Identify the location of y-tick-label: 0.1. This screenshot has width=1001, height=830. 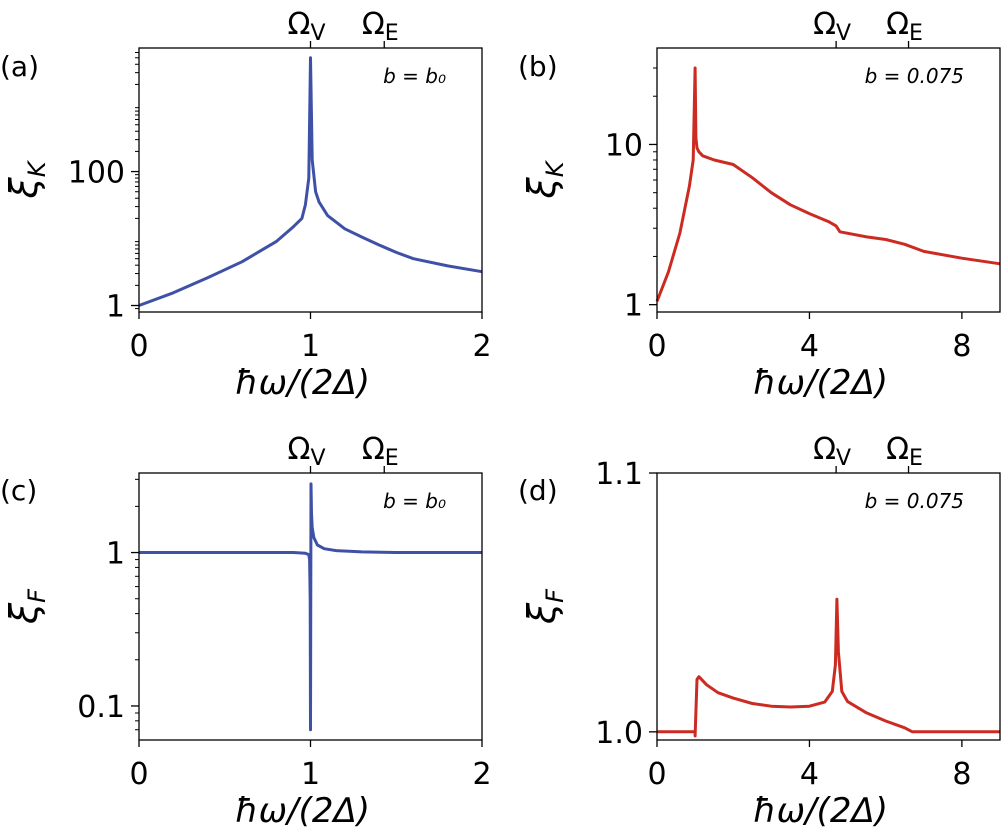
(101, 707).